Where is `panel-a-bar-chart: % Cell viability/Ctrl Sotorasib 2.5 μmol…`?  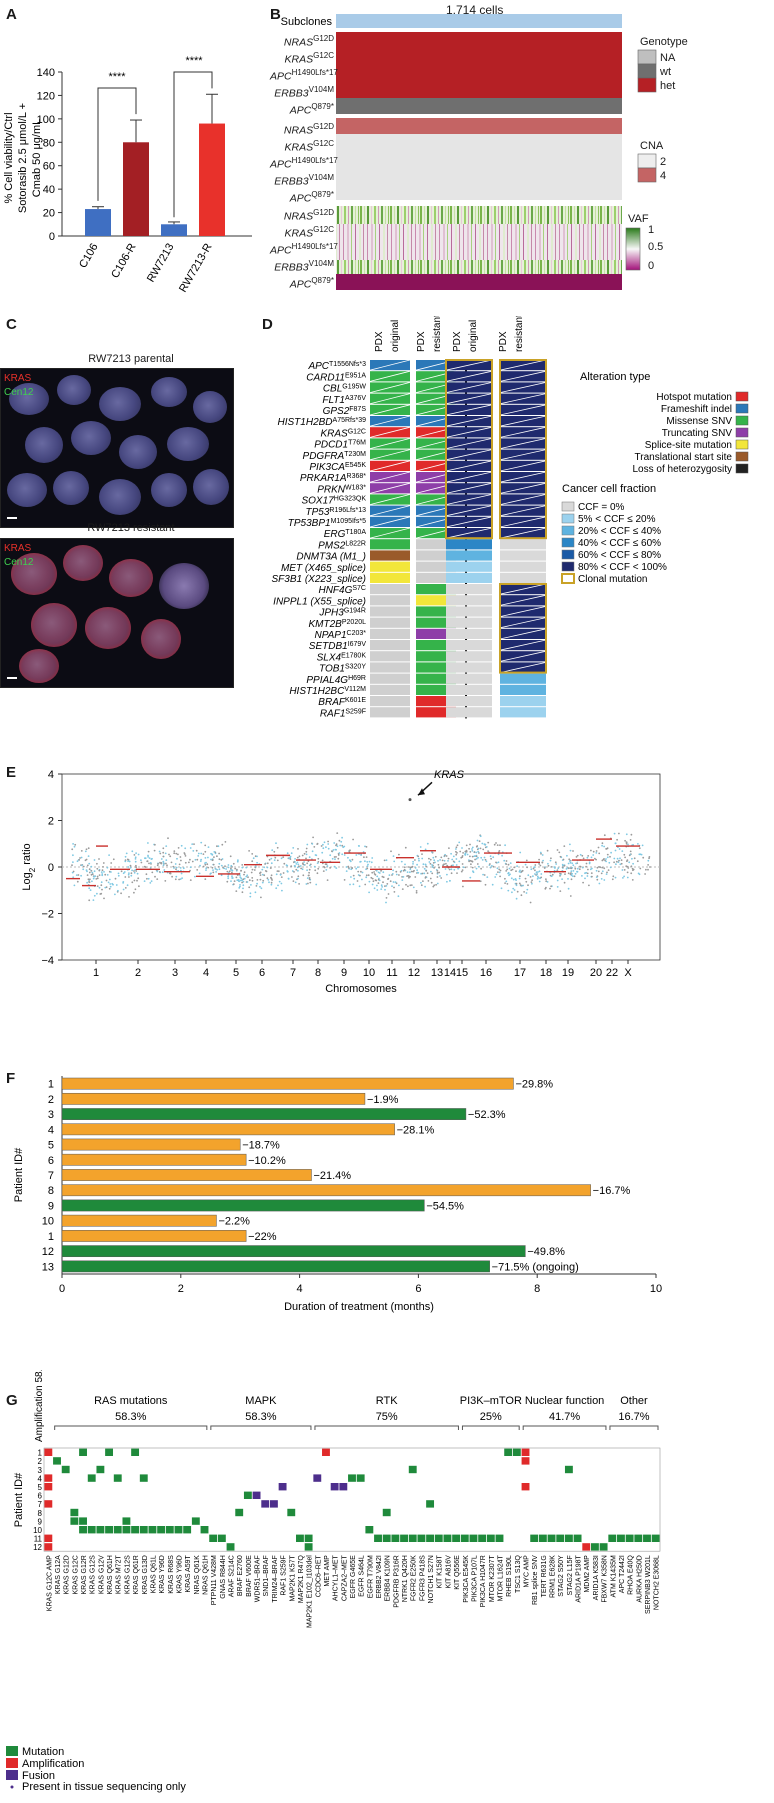 panel-a-bar-chart: % Cell viability/Ctrl Sotorasib 2.5 μmol… is located at coordinates (127, 174).